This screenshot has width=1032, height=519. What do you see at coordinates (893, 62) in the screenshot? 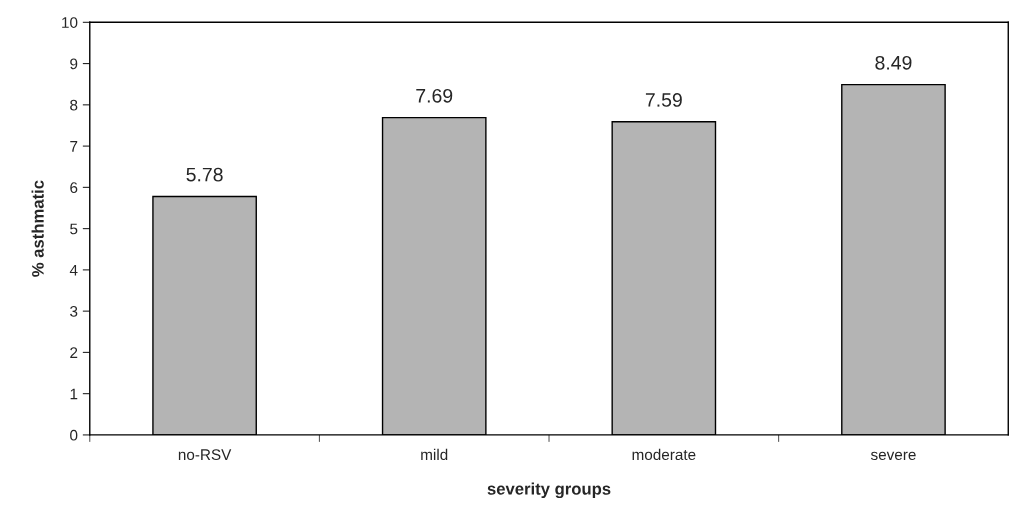
I see `data-label: 8.49` at bounding box center [893, 62].